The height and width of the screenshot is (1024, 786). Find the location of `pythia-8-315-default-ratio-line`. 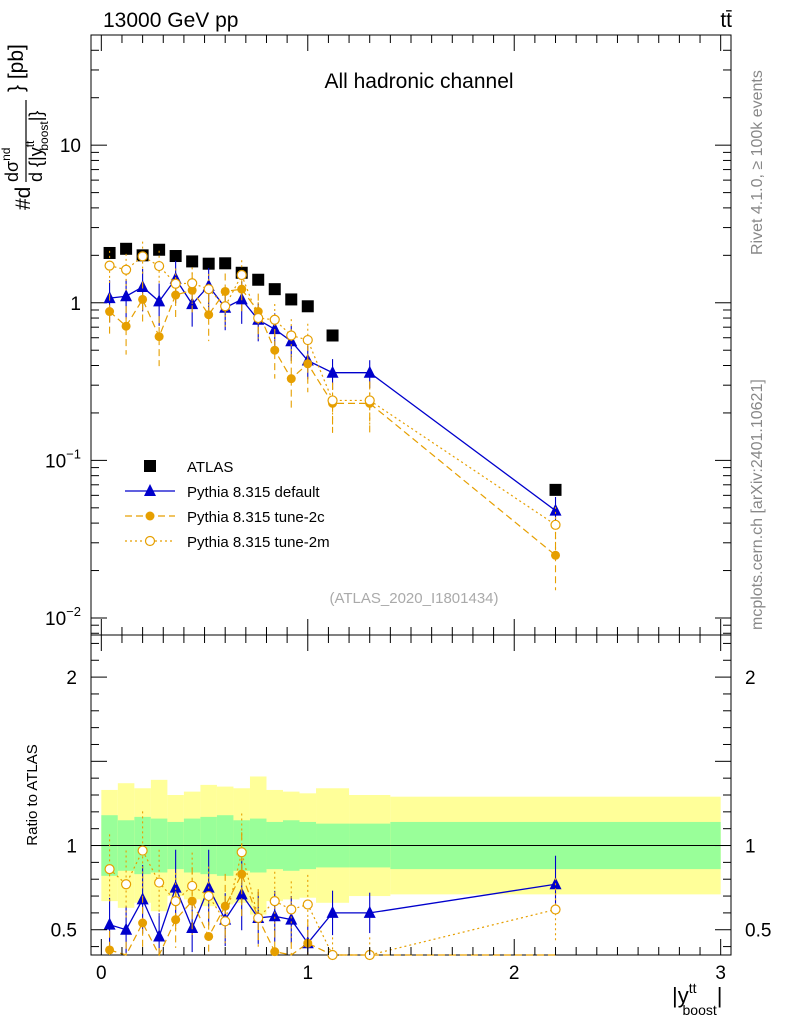

pythia-8-315-default-ratio-line is located at coordinates (332, 914).